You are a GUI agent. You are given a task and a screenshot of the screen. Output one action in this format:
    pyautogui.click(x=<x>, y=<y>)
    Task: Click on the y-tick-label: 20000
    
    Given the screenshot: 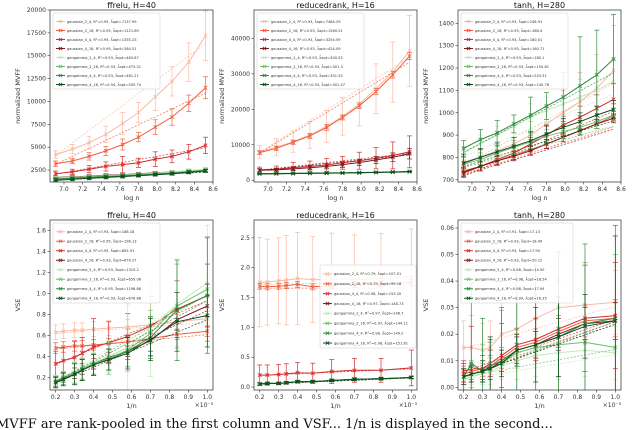 What is the action you would take?
    pyautogui.click(x=36, y=10)
    